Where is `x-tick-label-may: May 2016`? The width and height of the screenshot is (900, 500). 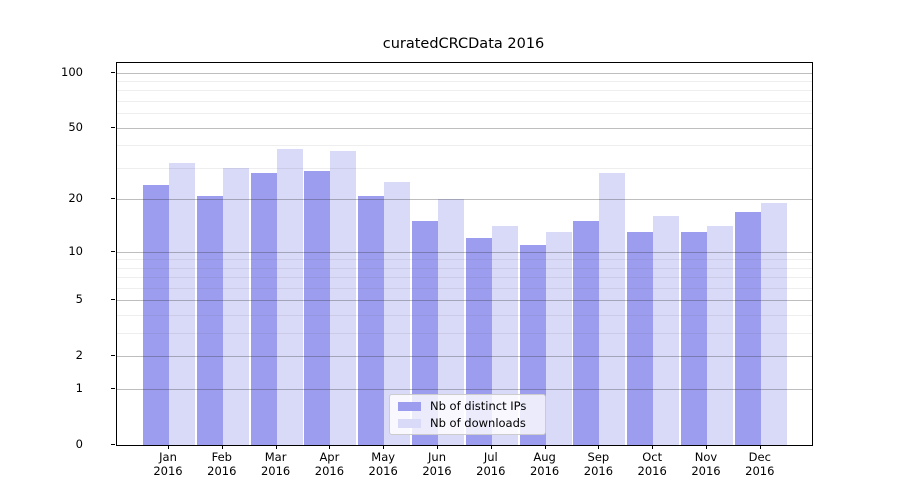
x-tick-label-may: May 2016 is located at coordinates (383, 464).